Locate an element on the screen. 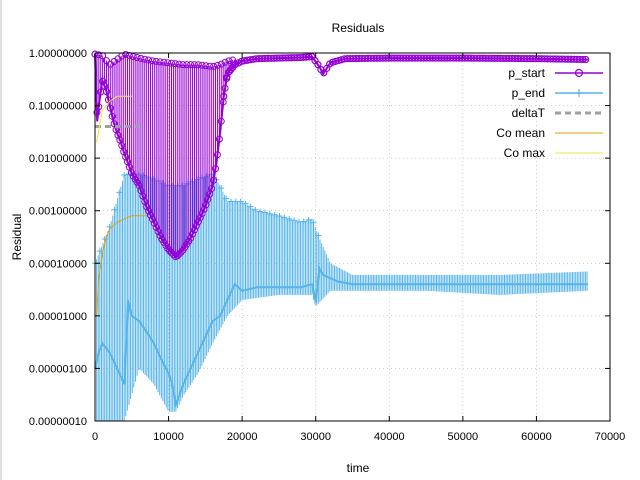  legend-label: p_end is located at coordinates (528, 93).